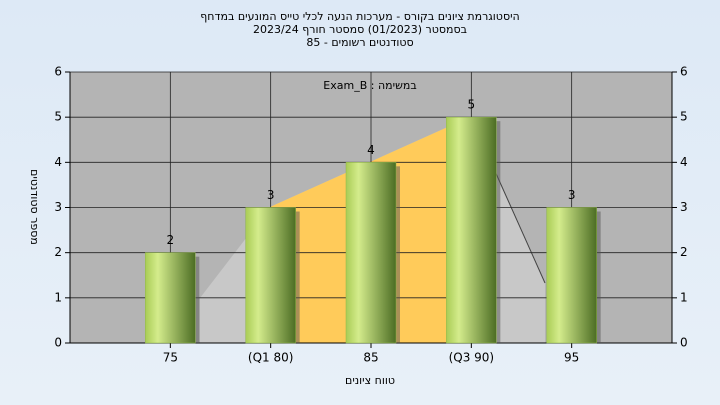  What do you see at coordinates (360, 29) in the screenshot?
I see `chart-subtitle: בסמסטר (01/2023) סמסטר חורף 2023/24` at bounding box center [360, 29].